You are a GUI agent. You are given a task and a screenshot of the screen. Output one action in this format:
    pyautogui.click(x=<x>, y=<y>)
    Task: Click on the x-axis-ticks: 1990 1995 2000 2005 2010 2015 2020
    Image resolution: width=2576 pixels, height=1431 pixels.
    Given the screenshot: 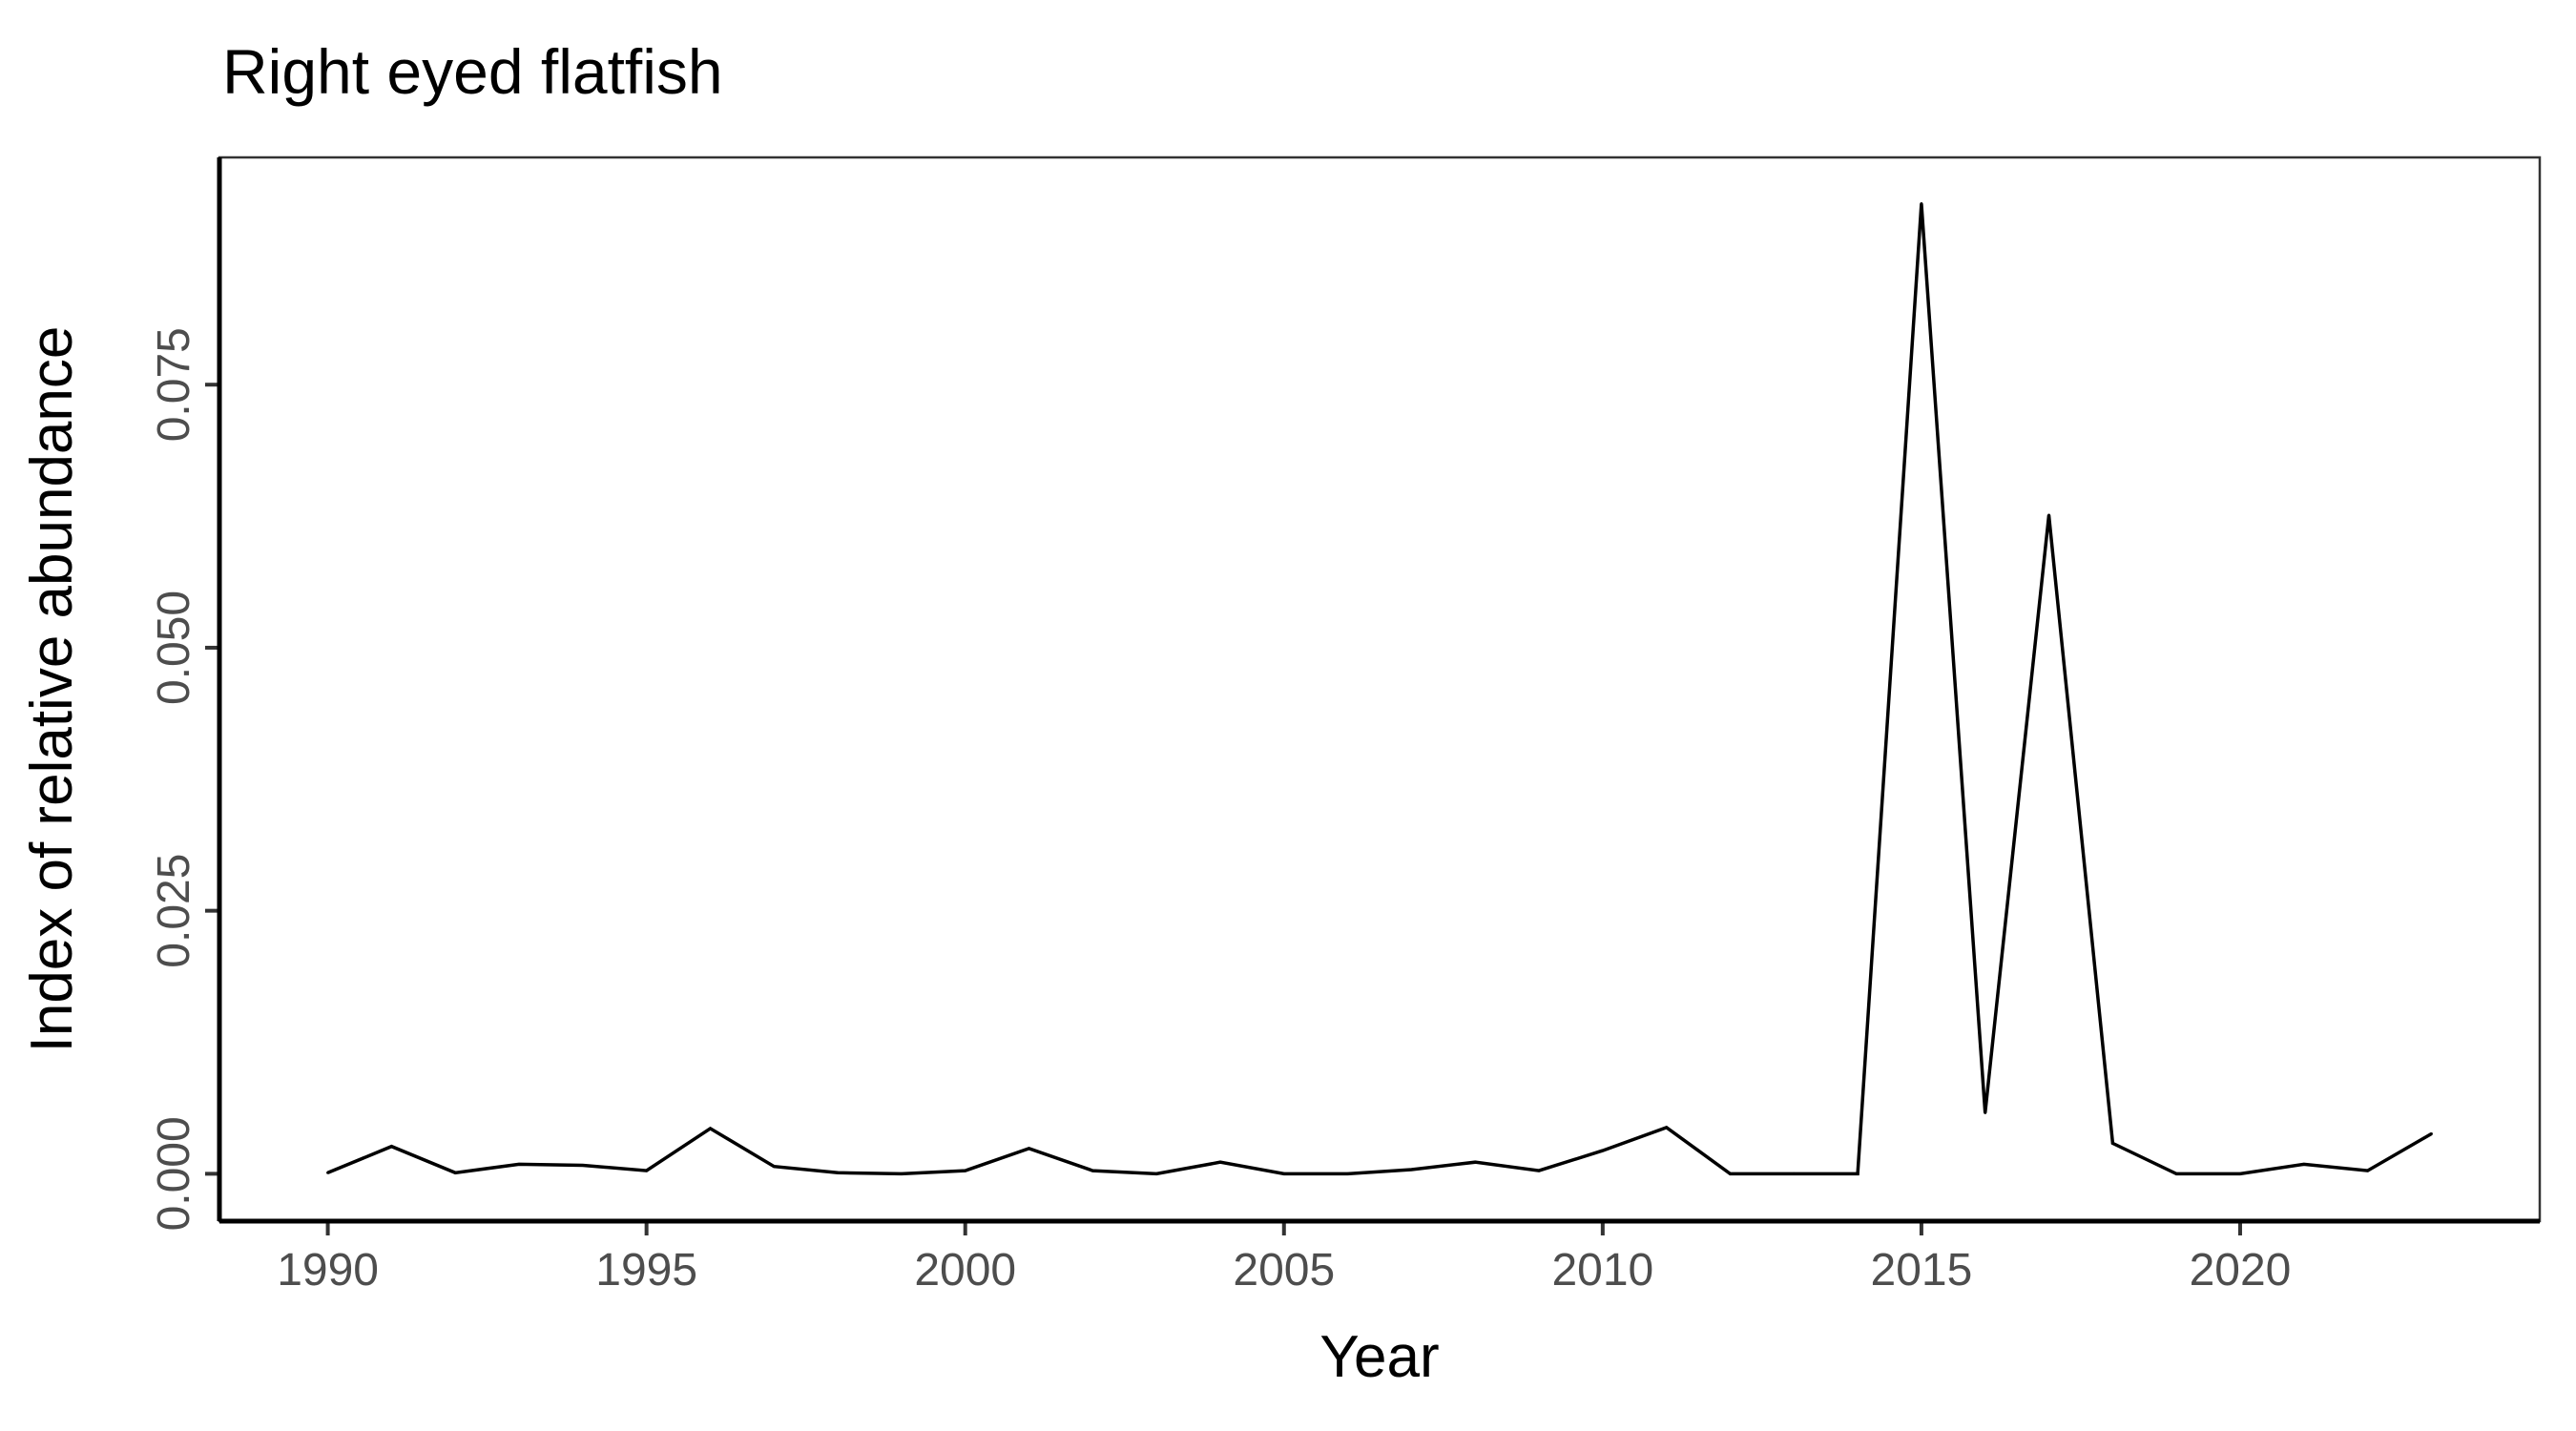 What is the action you would take?
    pyautogui.click(x=1284, y=1258)
    